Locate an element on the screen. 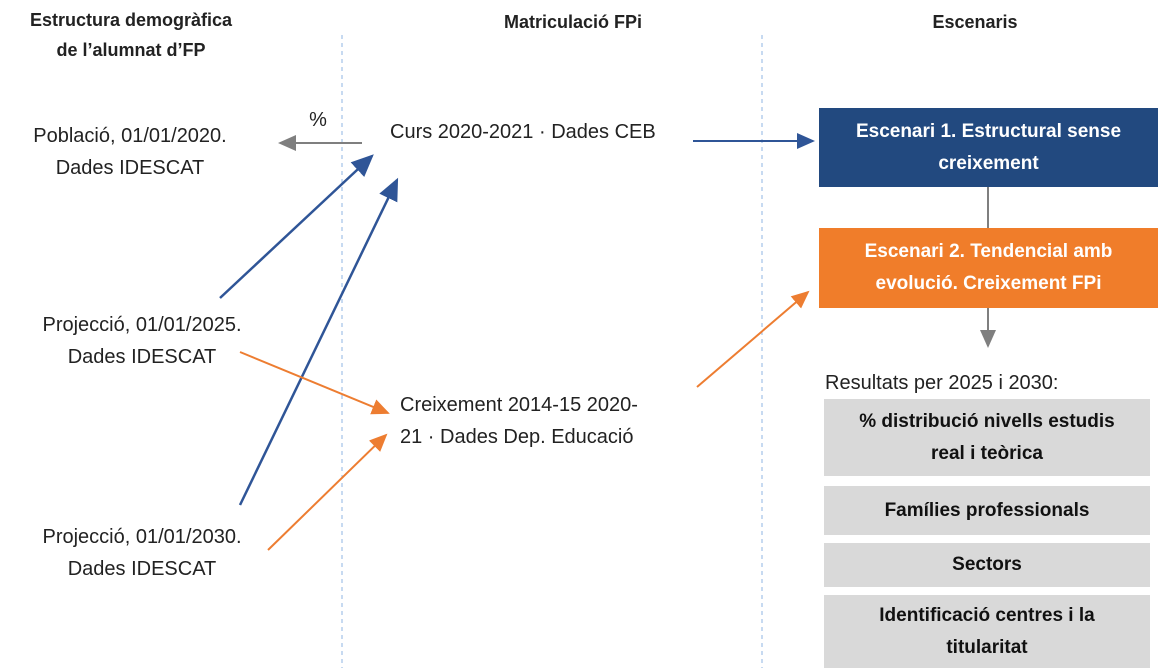 This screenshot has height=668, width=1171. text-line: 21 · Dades Dep. Educació is located at coordinates (517, 437).